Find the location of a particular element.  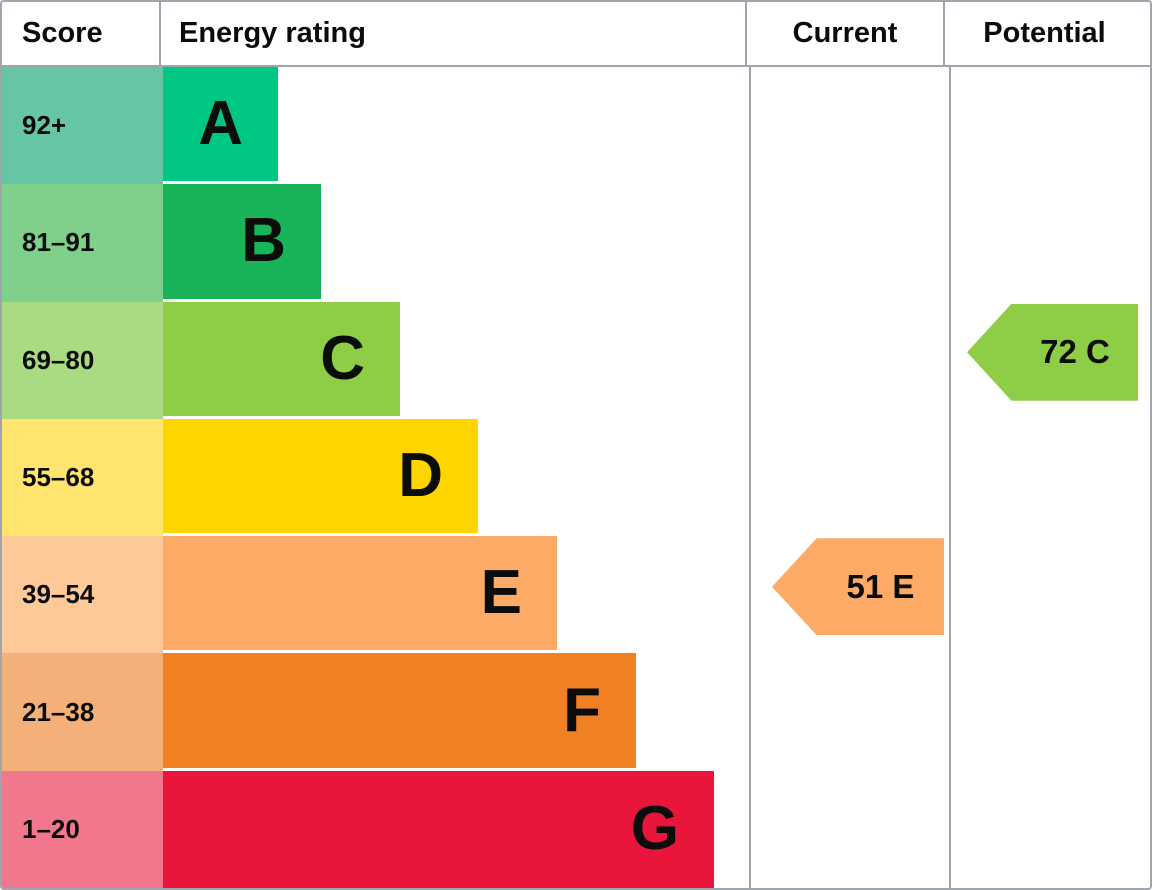

band-score-cell: 1–20 is located at coordinates (82, 829).